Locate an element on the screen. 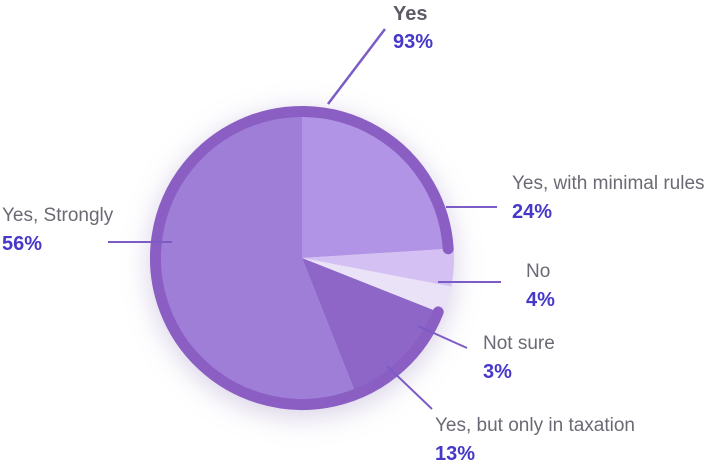  callout-percent: 4% is located at coordinates (540, 300).